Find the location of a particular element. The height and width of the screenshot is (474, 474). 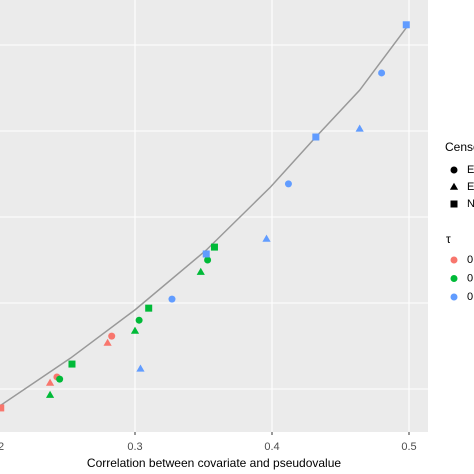

x-tick-label: 0.3 is located at coordinates (134, 447).